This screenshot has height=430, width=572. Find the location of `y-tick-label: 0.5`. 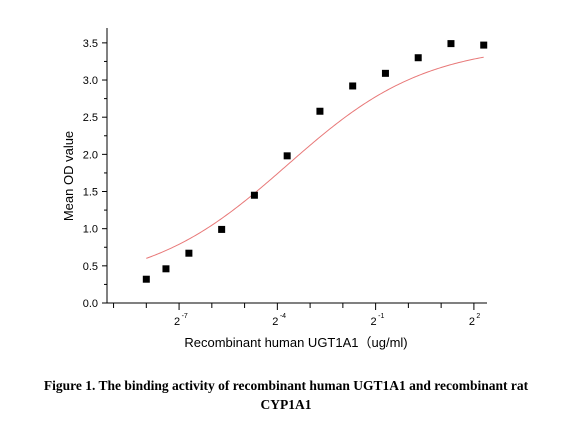

y-tick-label: 0.5 is located at coordinates (90, 267).